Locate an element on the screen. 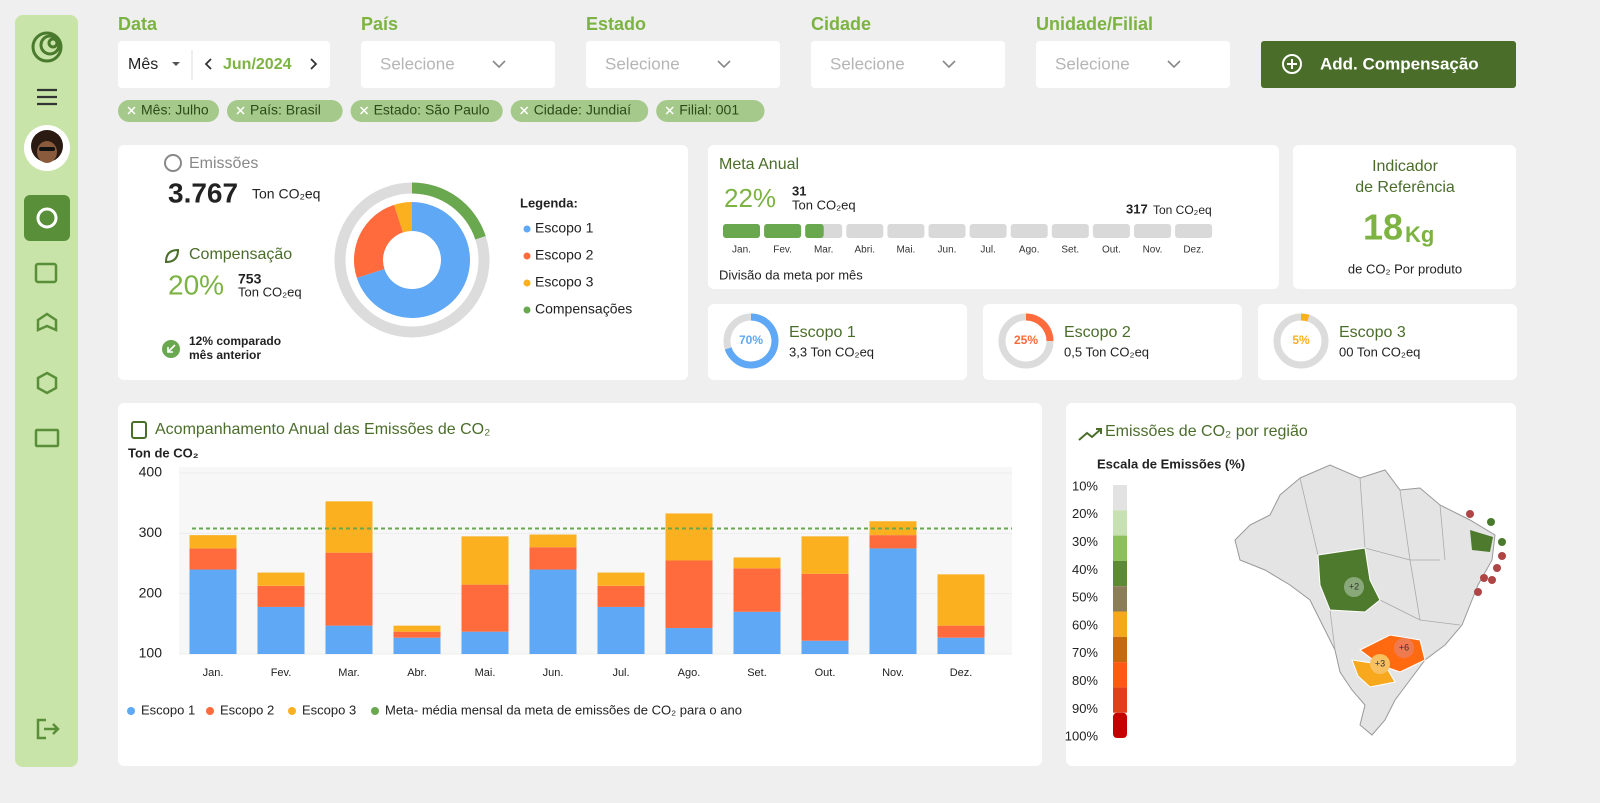 This screenshot has width=1600, height=803. month-label: Out. is located at coordinates (1111, 250).